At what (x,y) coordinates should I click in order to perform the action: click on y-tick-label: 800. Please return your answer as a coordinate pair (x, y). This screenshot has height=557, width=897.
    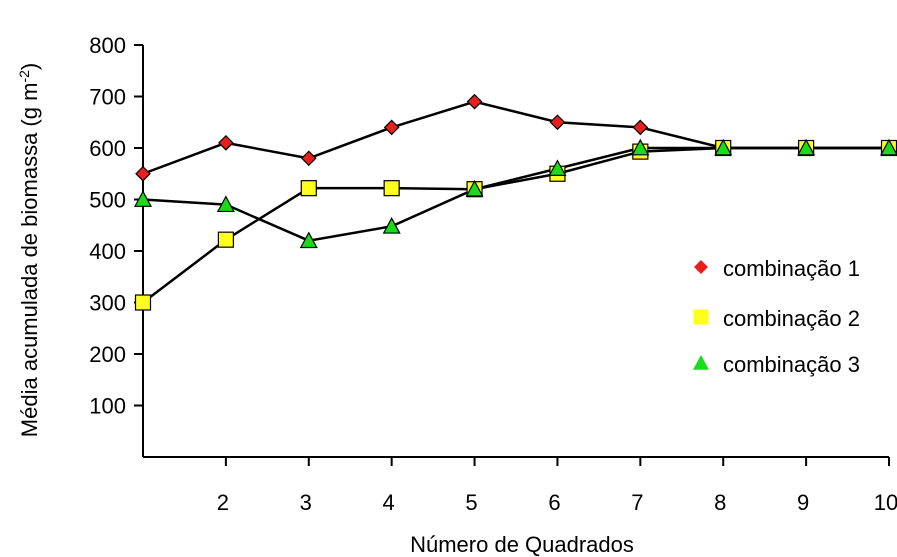
    Looking at the image, I should click on (107, 45).